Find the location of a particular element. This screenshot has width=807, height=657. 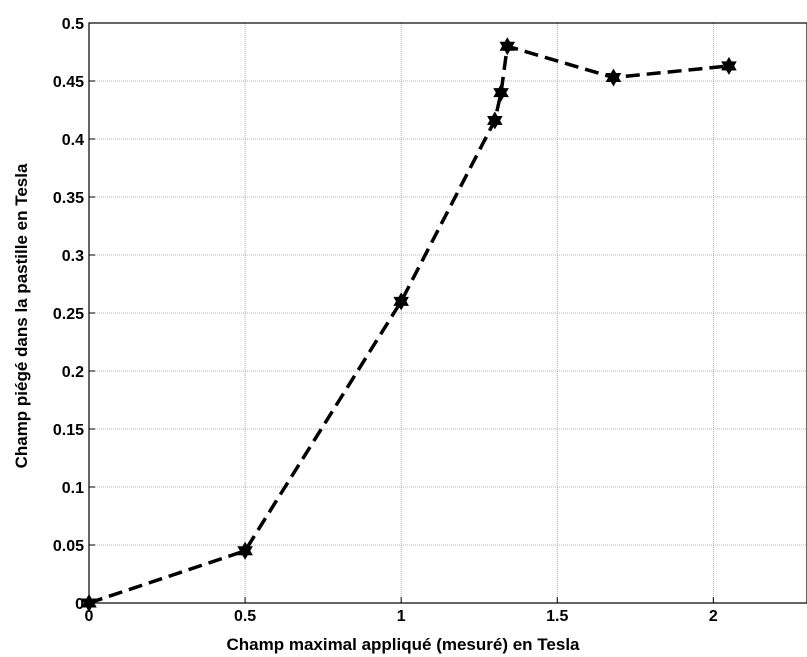

x-tick-label: 0.5 is located at coordinates (245, 616).